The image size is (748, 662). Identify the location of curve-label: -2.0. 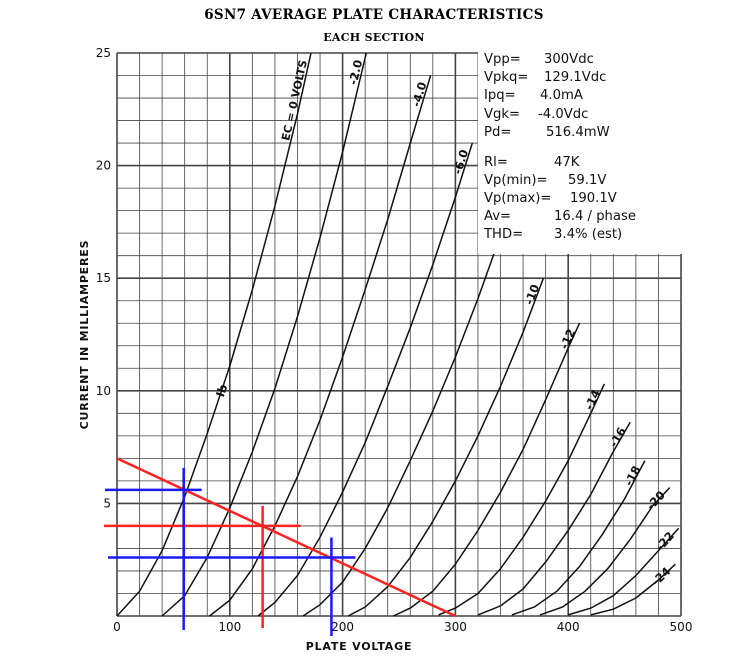
(355, 72).